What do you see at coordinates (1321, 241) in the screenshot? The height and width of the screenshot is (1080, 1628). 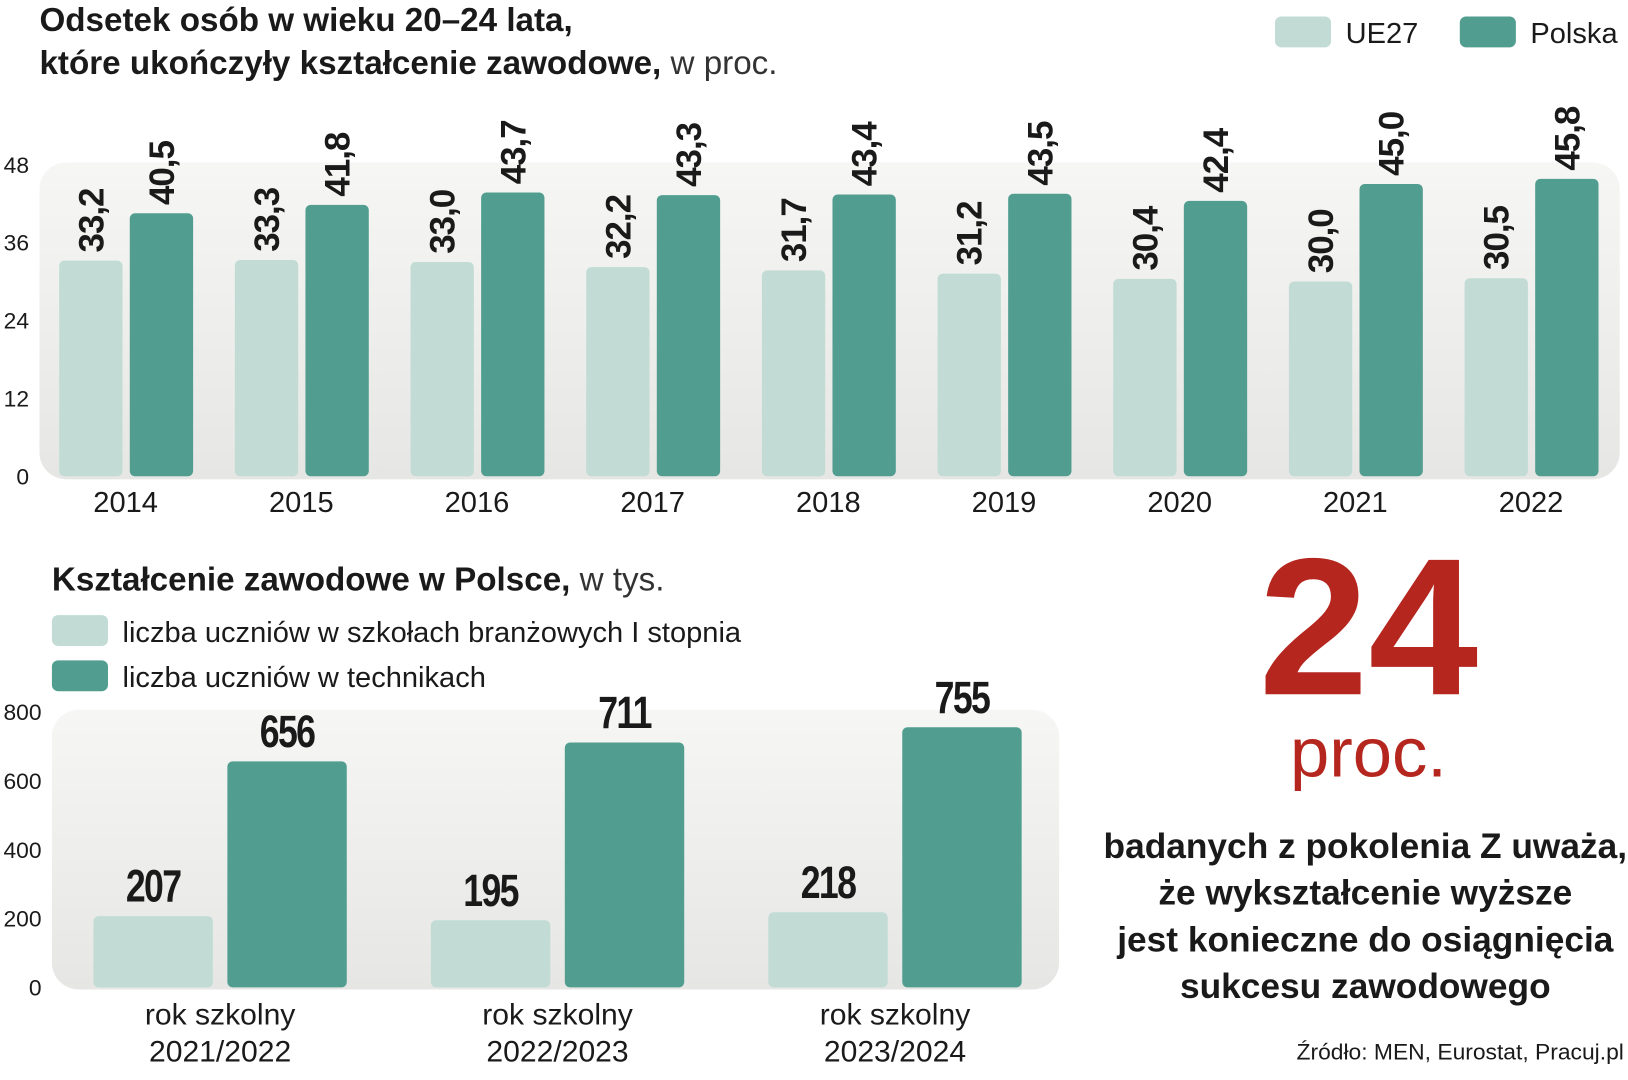 I see `data-label: 30,0` at bounding box center [1321, 241].